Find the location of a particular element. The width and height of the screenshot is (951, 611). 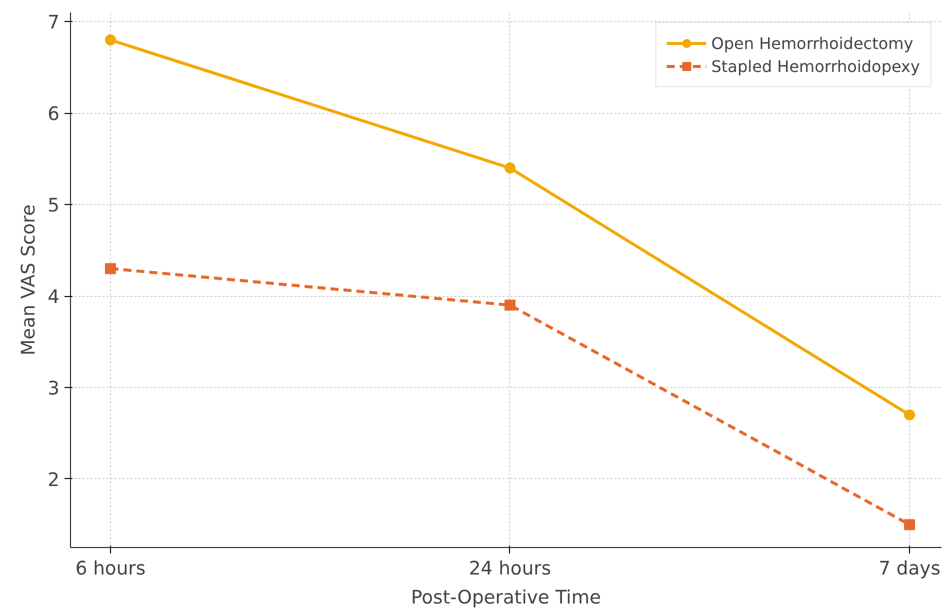

legend-label: Stapled Hemorrhoidopexy is located at coordinates (815, 66).